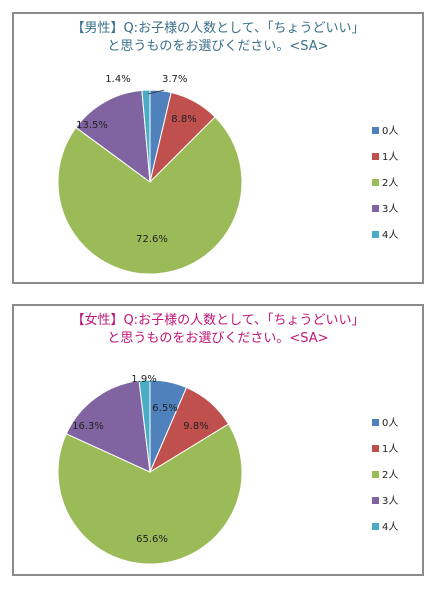 The height and width of the screenshot is (600, 440). I want to click on legend-label-female-3: 3人, so click(390, 501).